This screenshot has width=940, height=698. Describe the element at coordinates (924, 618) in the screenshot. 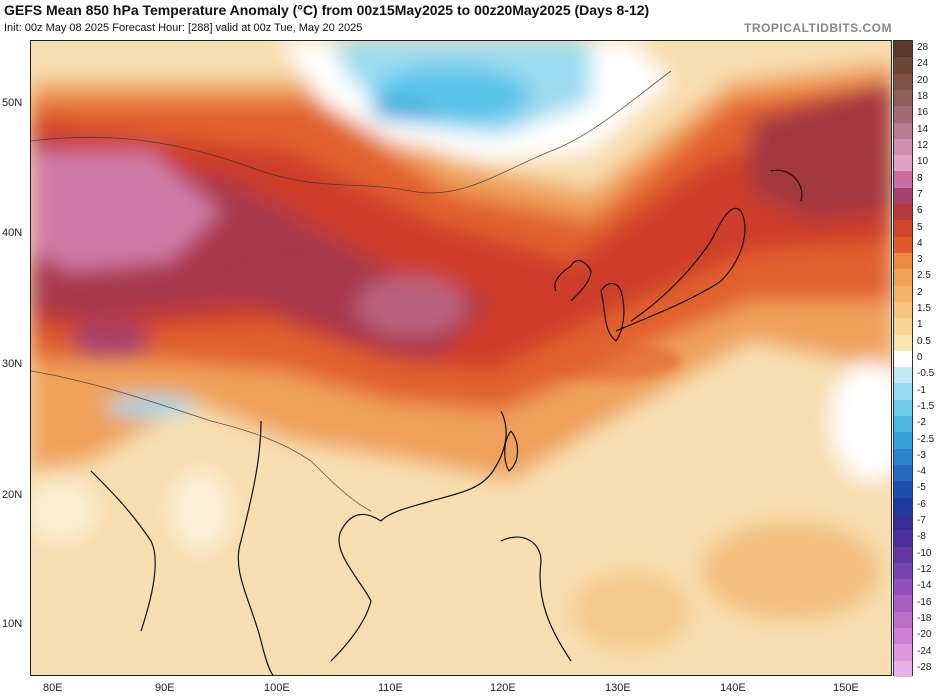

I see `color-scale-label: -18` at that location.